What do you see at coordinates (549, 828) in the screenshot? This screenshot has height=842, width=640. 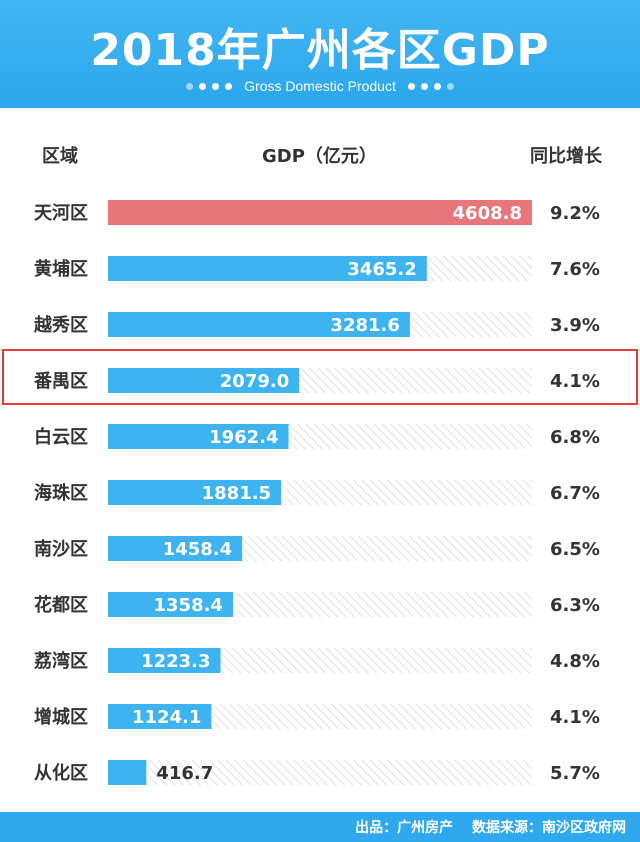 I see `footer-data-source: 数据来源：南沙区政府网` at bounding box center [549, 828].